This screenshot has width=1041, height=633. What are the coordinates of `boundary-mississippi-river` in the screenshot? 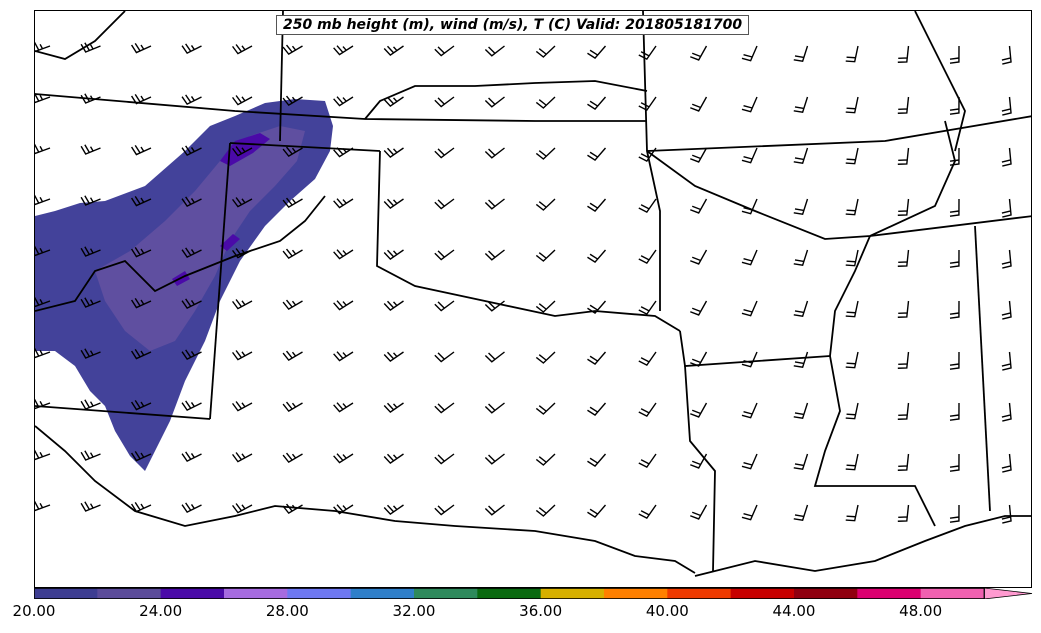 It's located at (874, 381).